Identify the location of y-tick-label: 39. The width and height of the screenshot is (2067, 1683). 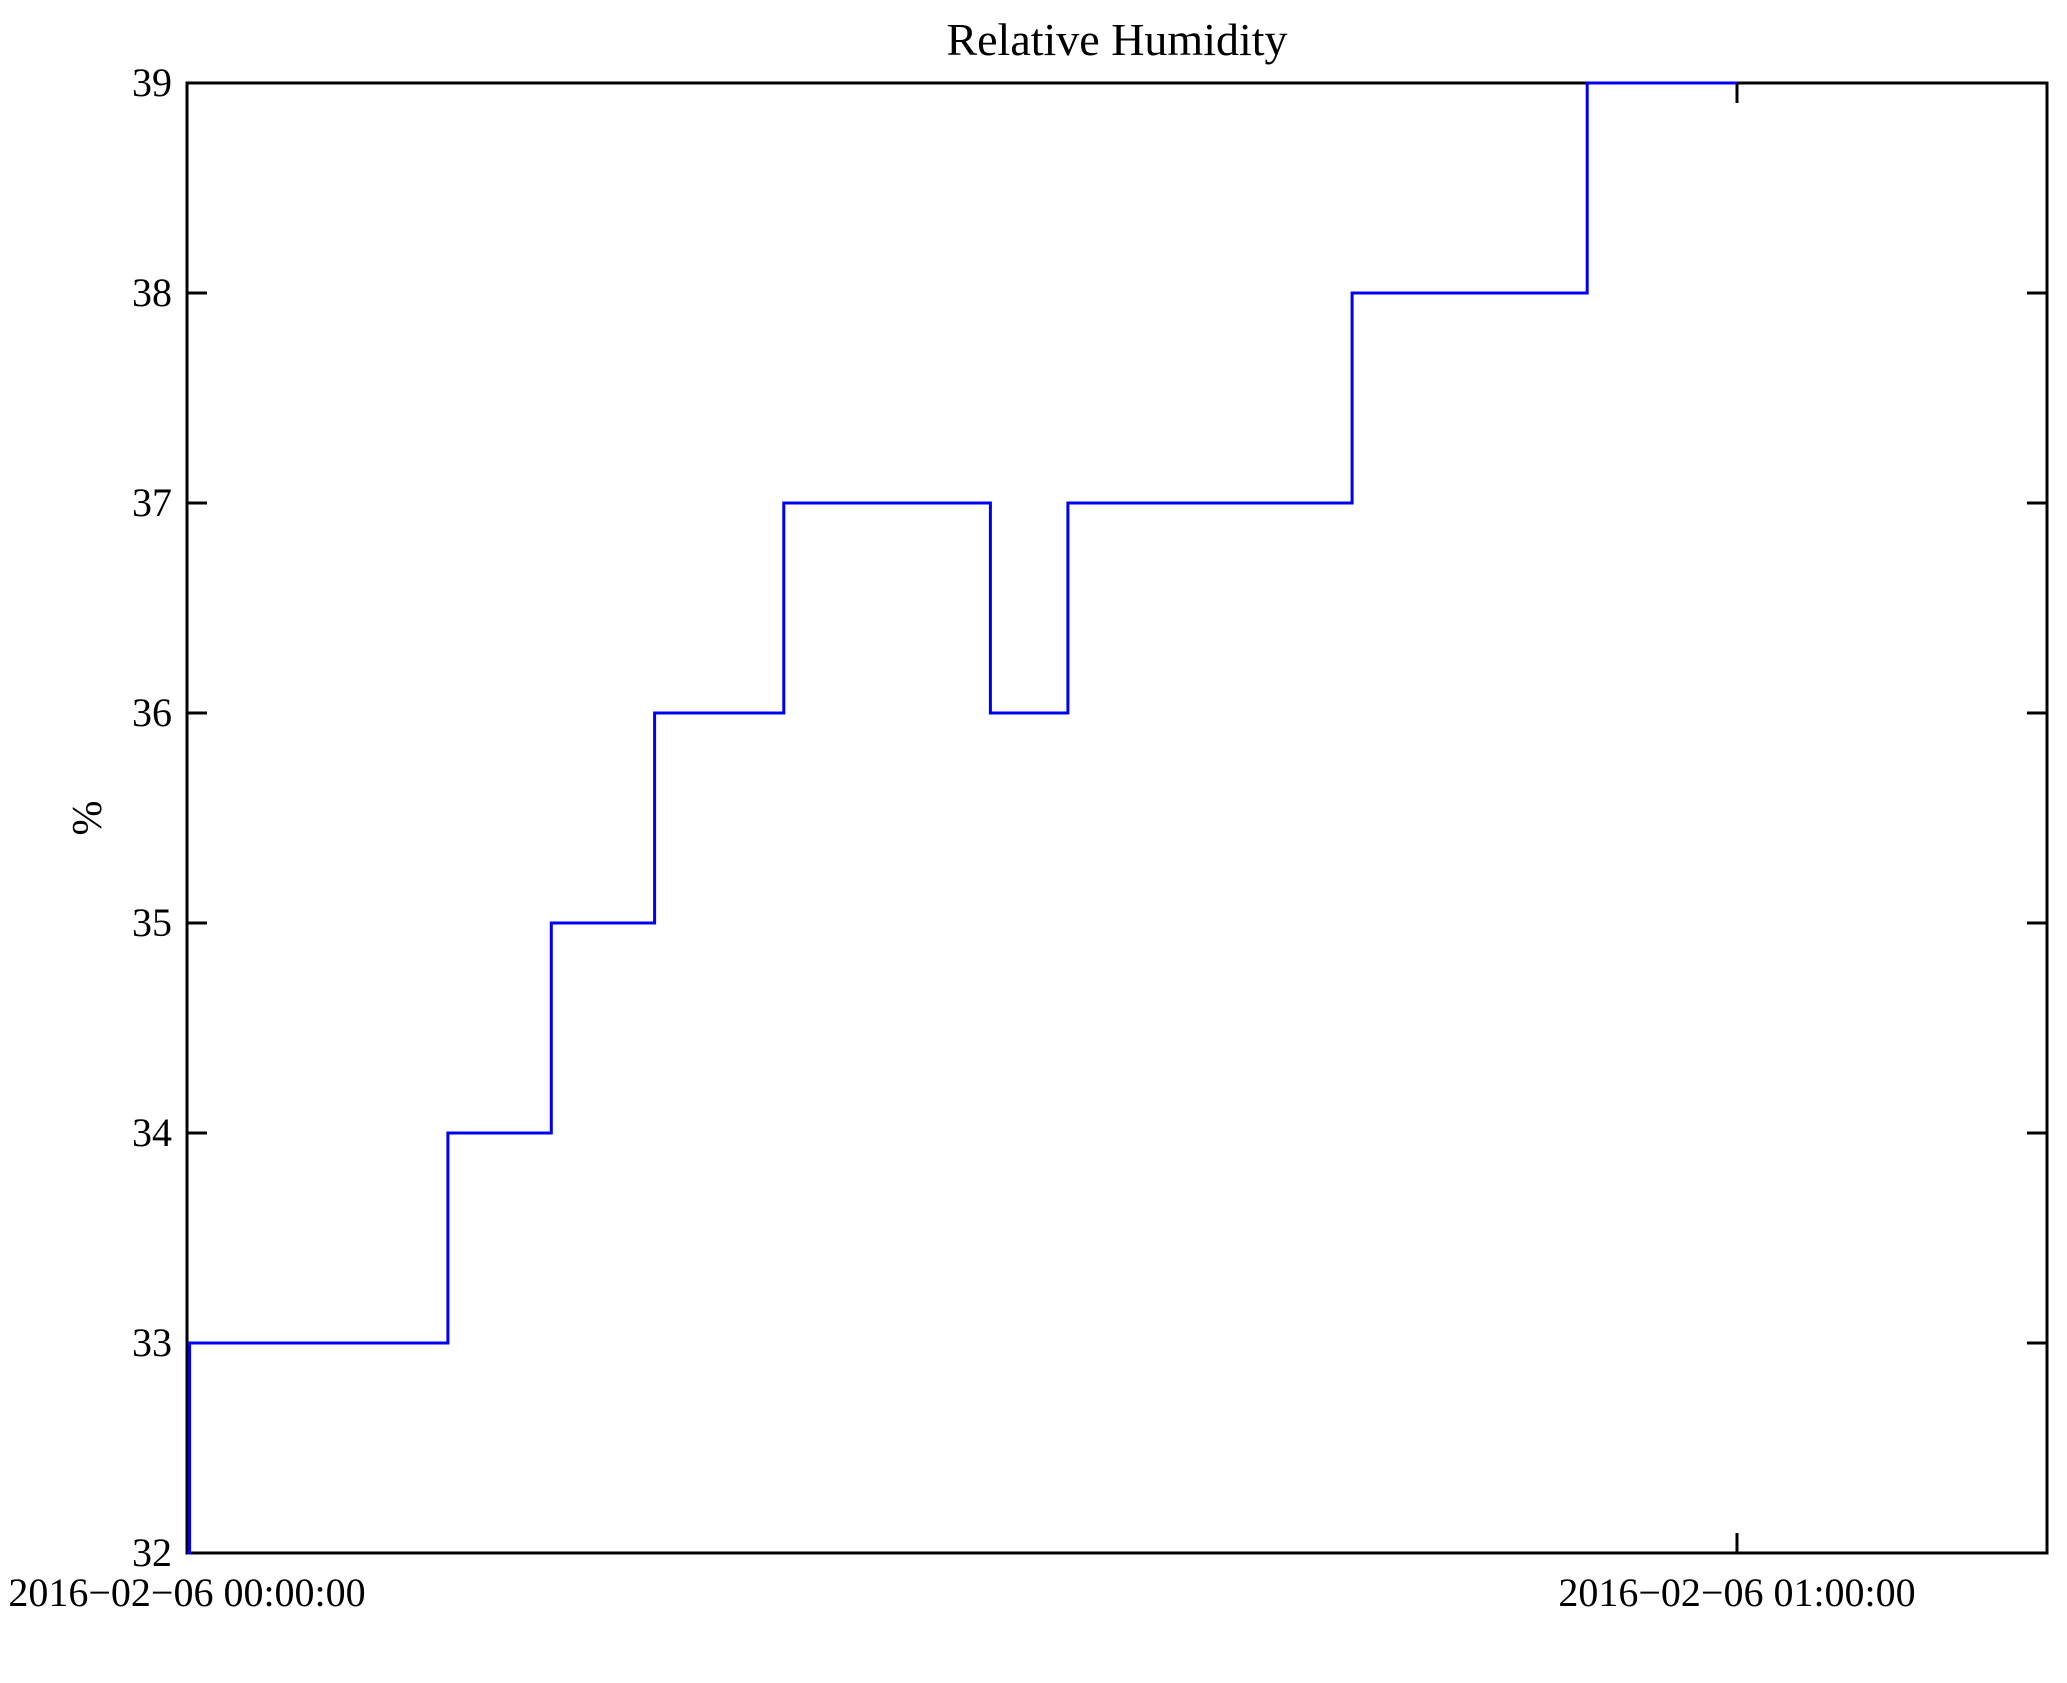
(152, 82).